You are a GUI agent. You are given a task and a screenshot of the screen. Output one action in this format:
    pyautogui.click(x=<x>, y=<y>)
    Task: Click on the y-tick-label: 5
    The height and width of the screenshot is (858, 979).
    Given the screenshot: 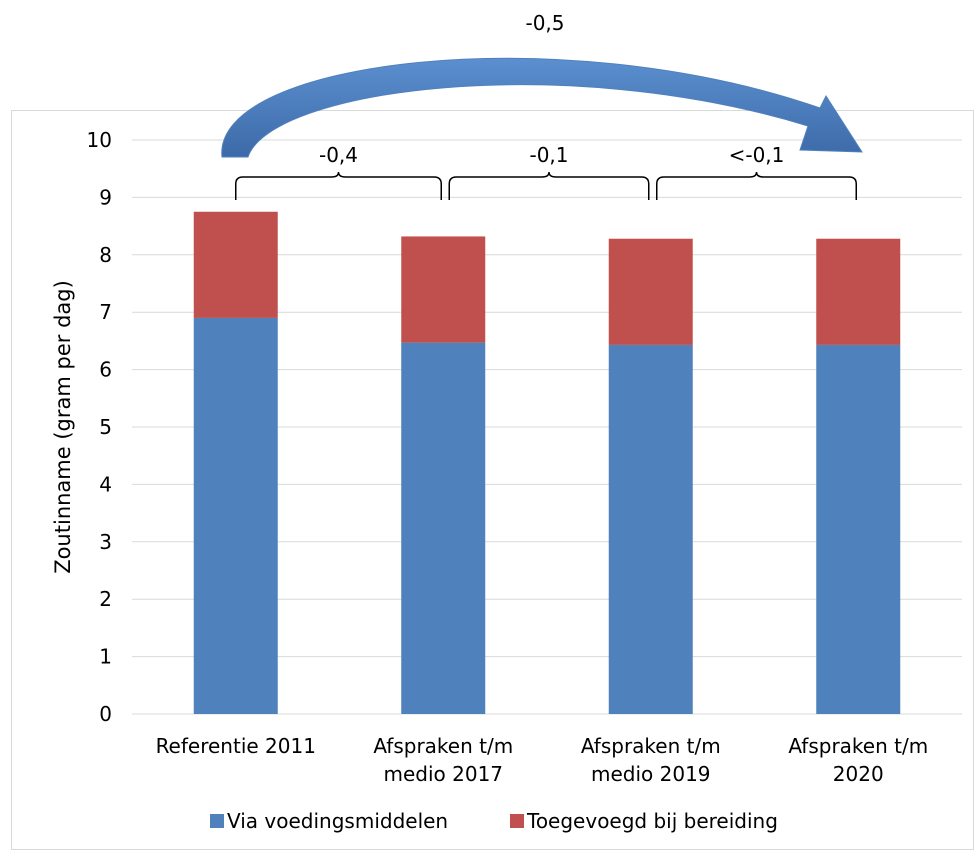 What is the action you would take?
    pyautogui.click(x=105, y=427)
    